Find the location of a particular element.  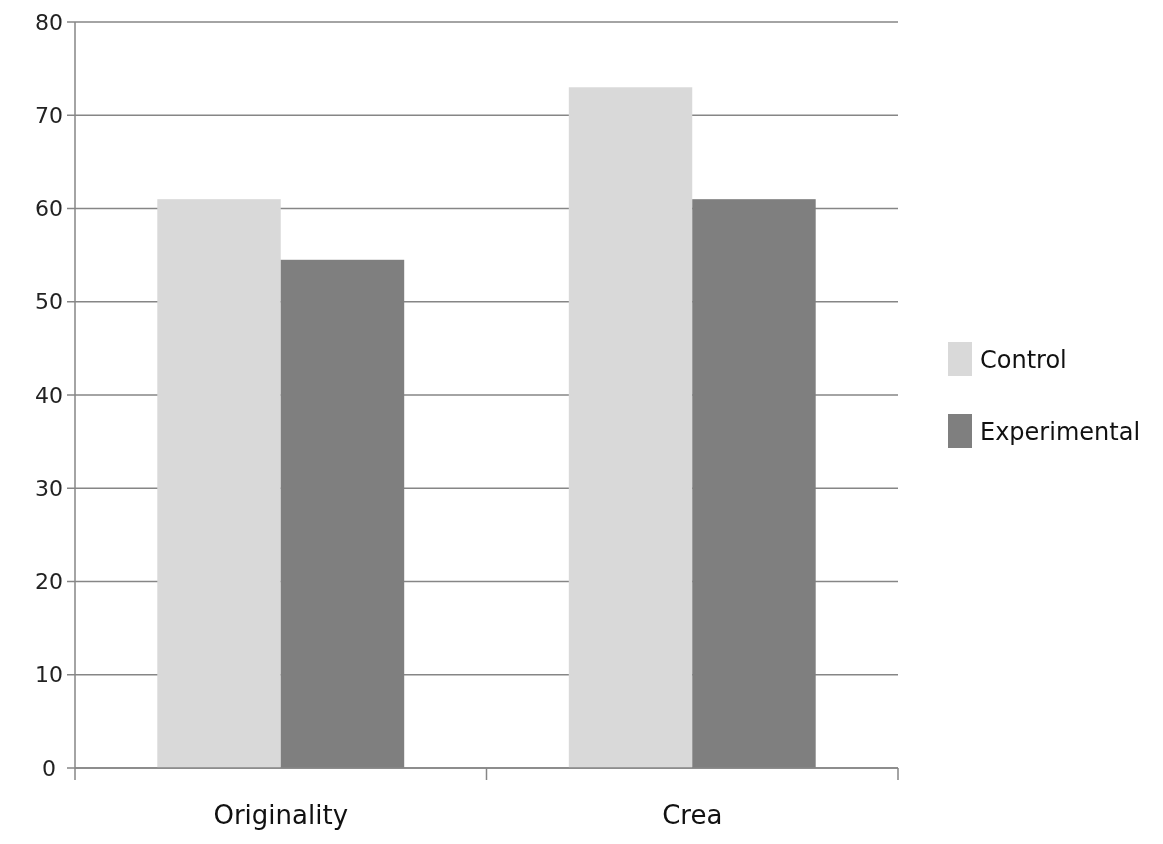

y-tick-label: 30 is located at coordinates (49, 488).